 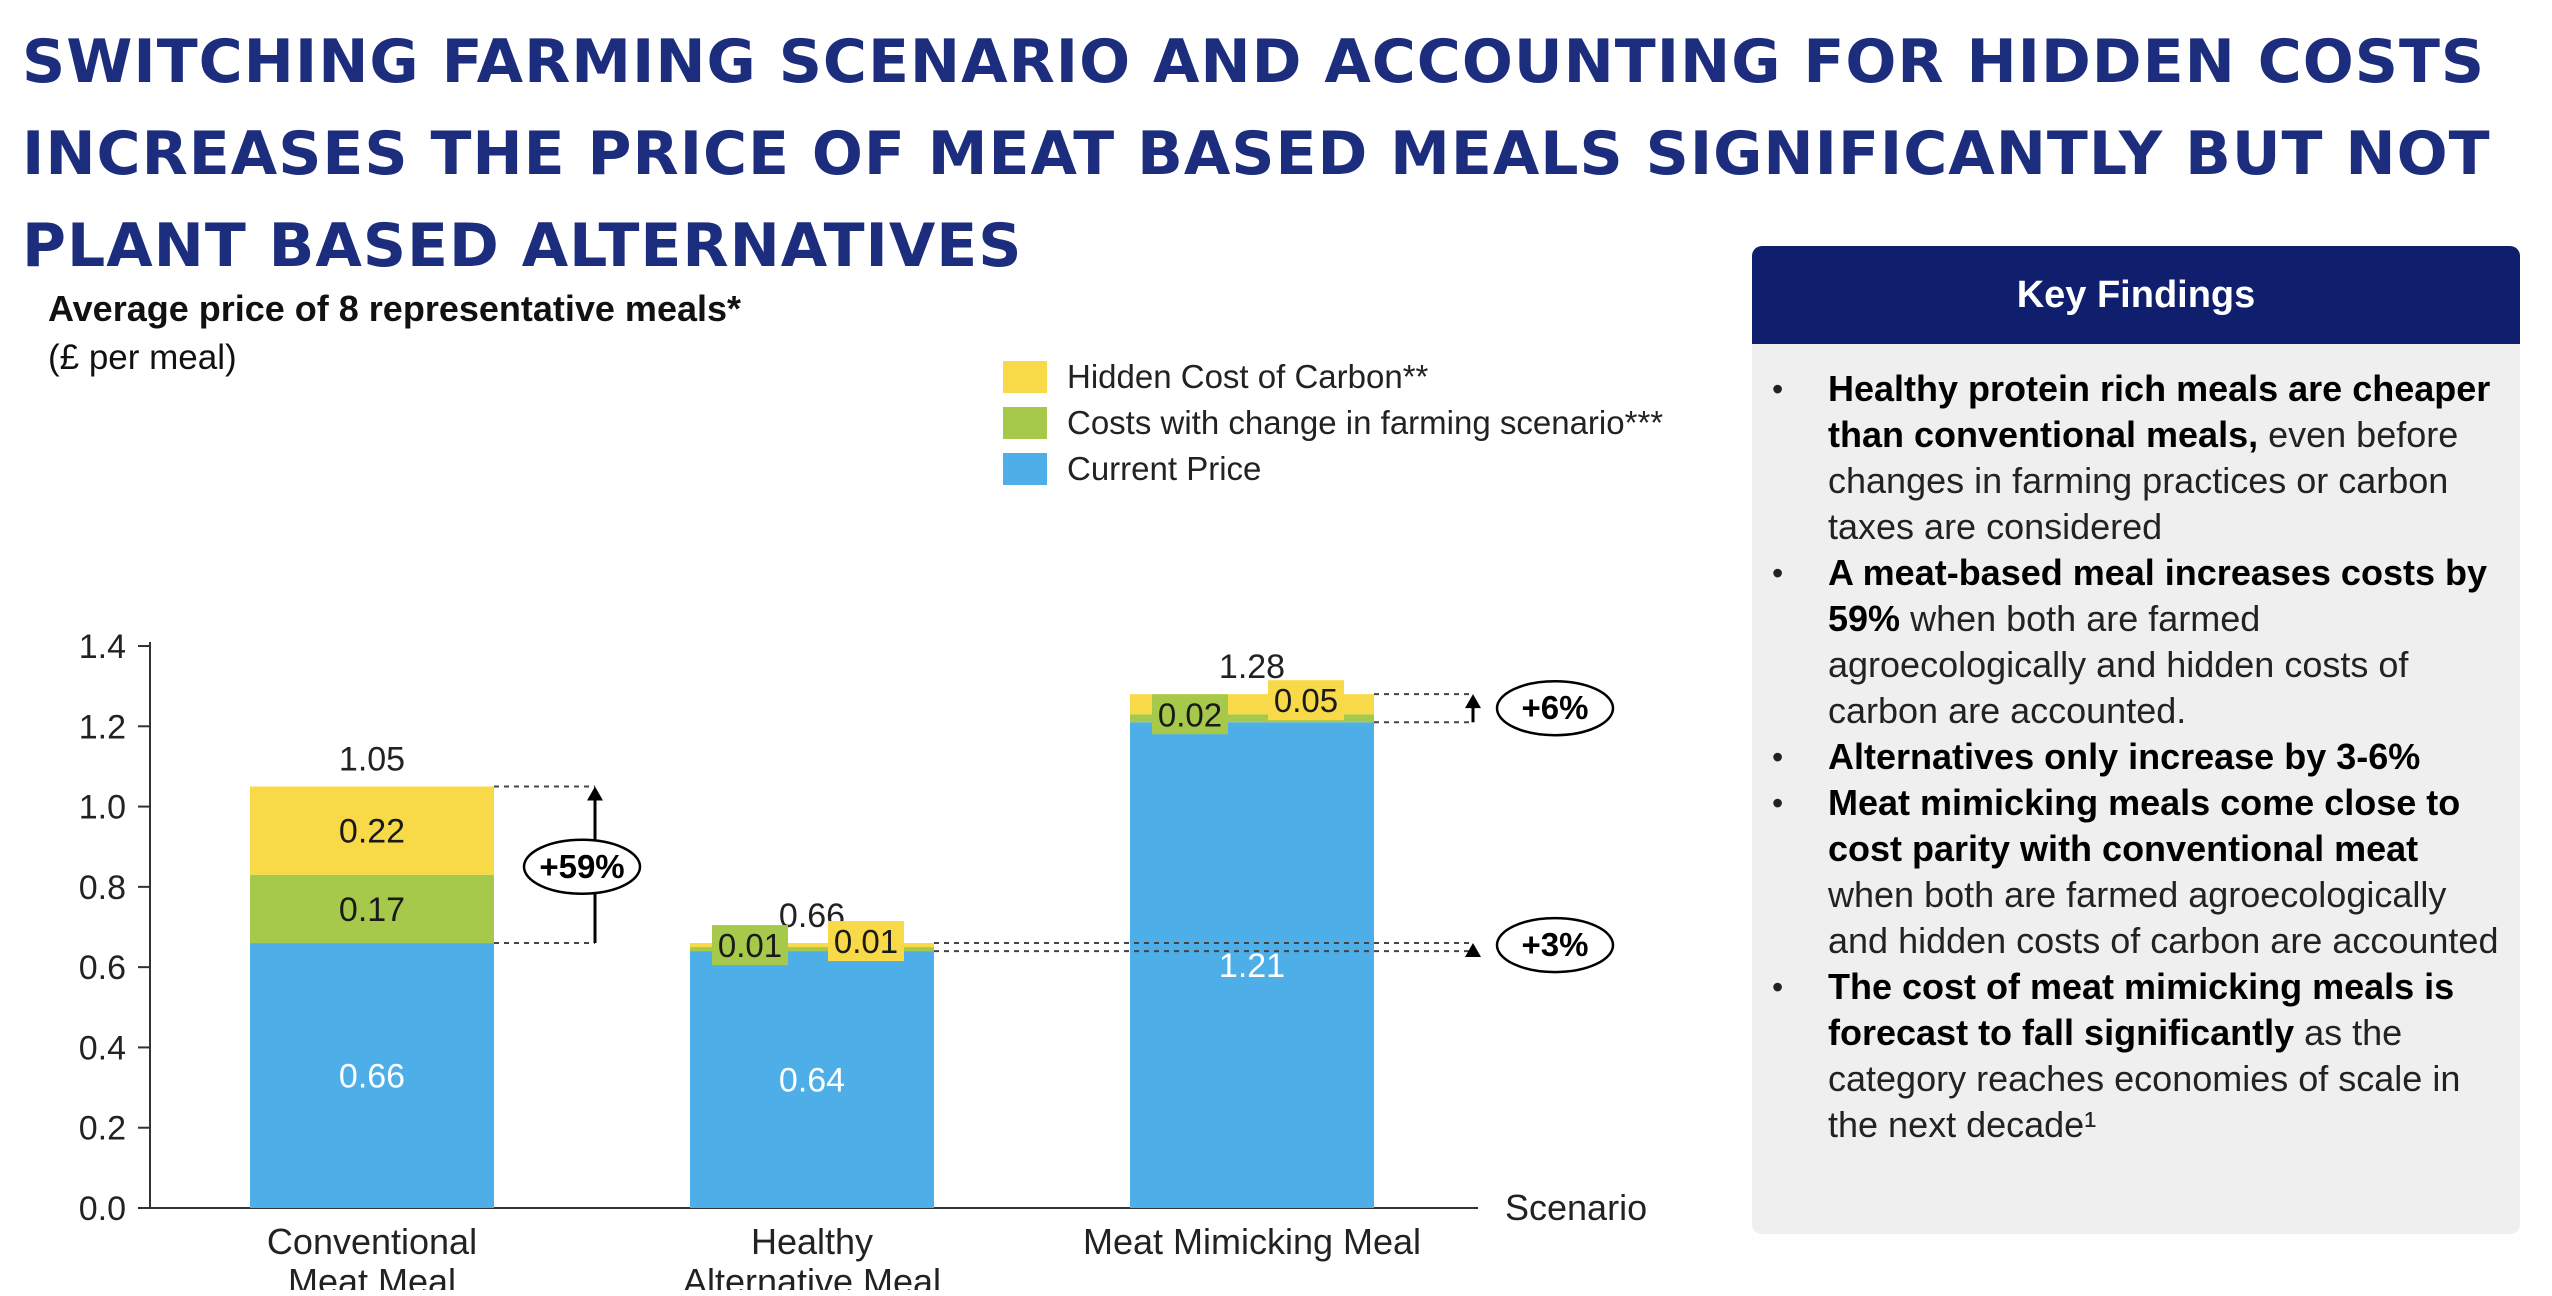 What do you see at coordinates (102, 1048) in the screenshot?
I see `y-tick-label: 0.4` at bounding box center [102, 1048].